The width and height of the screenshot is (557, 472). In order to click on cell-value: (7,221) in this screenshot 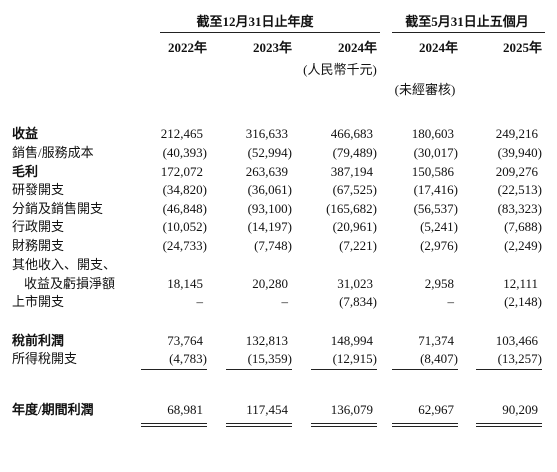, I will do `click(358, 245)`.